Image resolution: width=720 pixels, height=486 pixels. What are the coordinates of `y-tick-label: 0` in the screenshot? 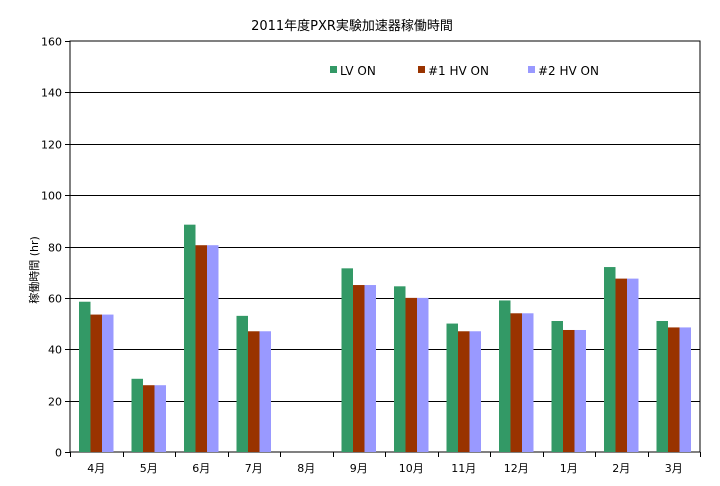 It's located at (58, 453).